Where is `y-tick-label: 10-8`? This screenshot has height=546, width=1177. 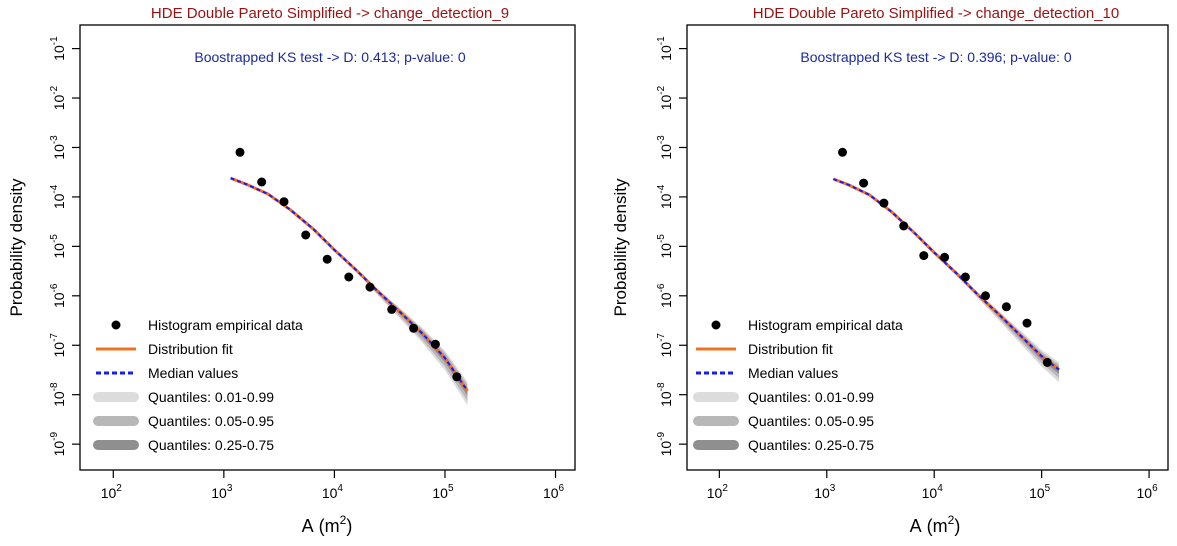 y-tick-label: 10-8 is located at coordinates (58, 394).